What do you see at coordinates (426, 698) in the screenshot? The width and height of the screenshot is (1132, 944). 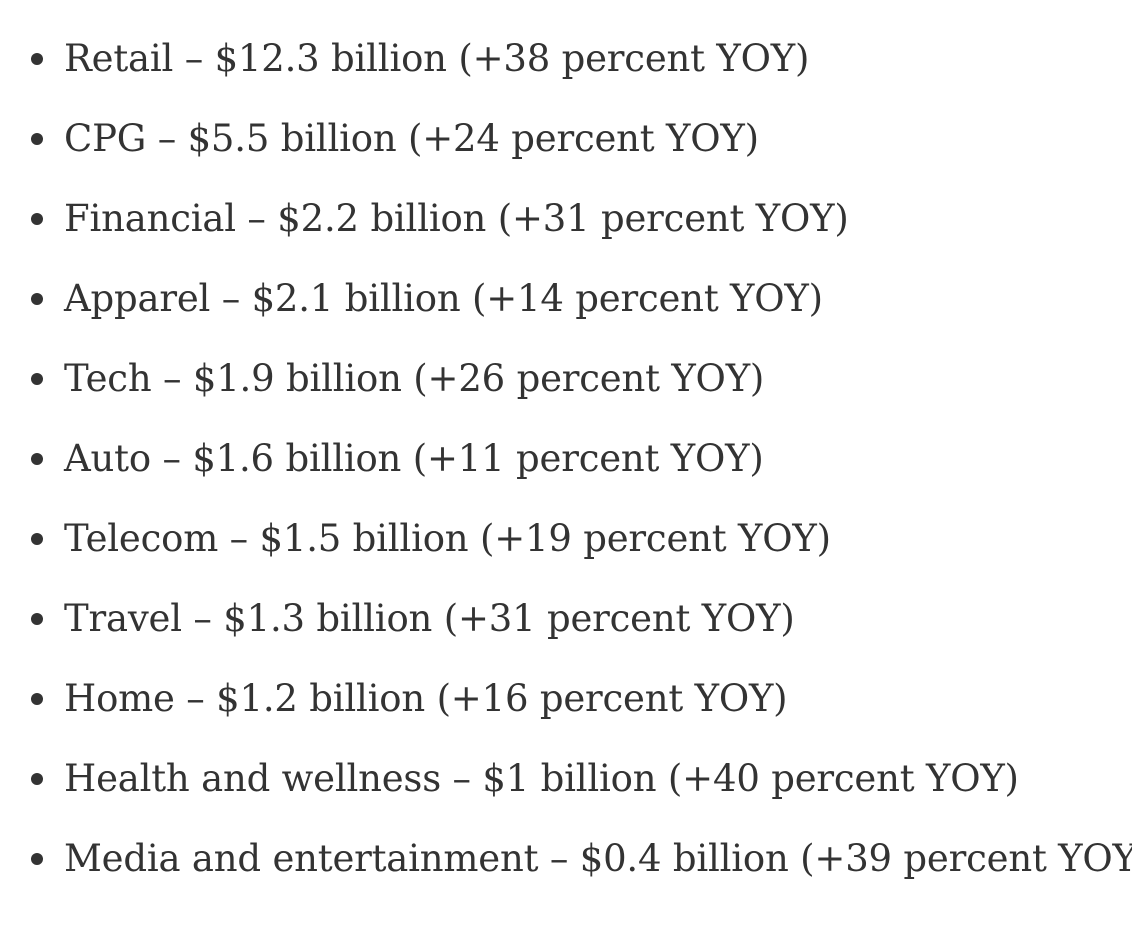 I see `list-item-text: Home – $1.2 billion (+16 percent YOY)` at bounding box center [426, 698].